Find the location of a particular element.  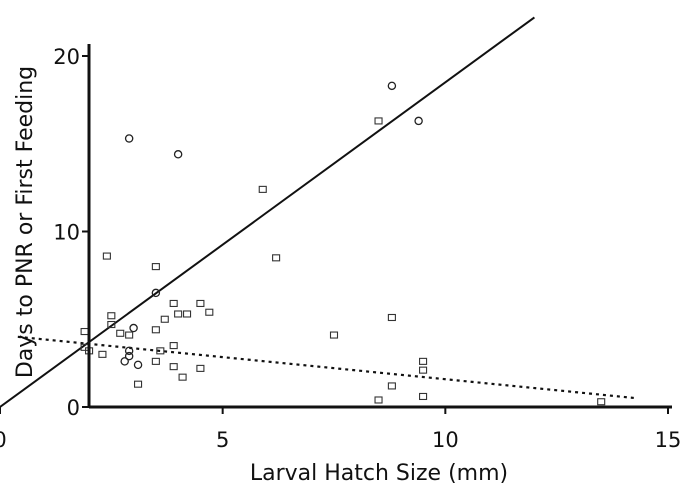

y-tick-label: 20 is located at coordinates (66, 57).